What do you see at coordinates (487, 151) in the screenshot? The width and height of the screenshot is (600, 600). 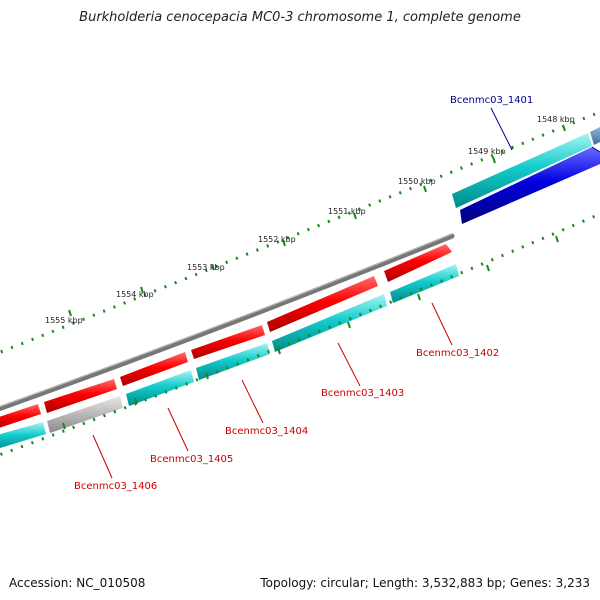 I see `tick-label: 1549 kbp` at bounding box center [487, 151].